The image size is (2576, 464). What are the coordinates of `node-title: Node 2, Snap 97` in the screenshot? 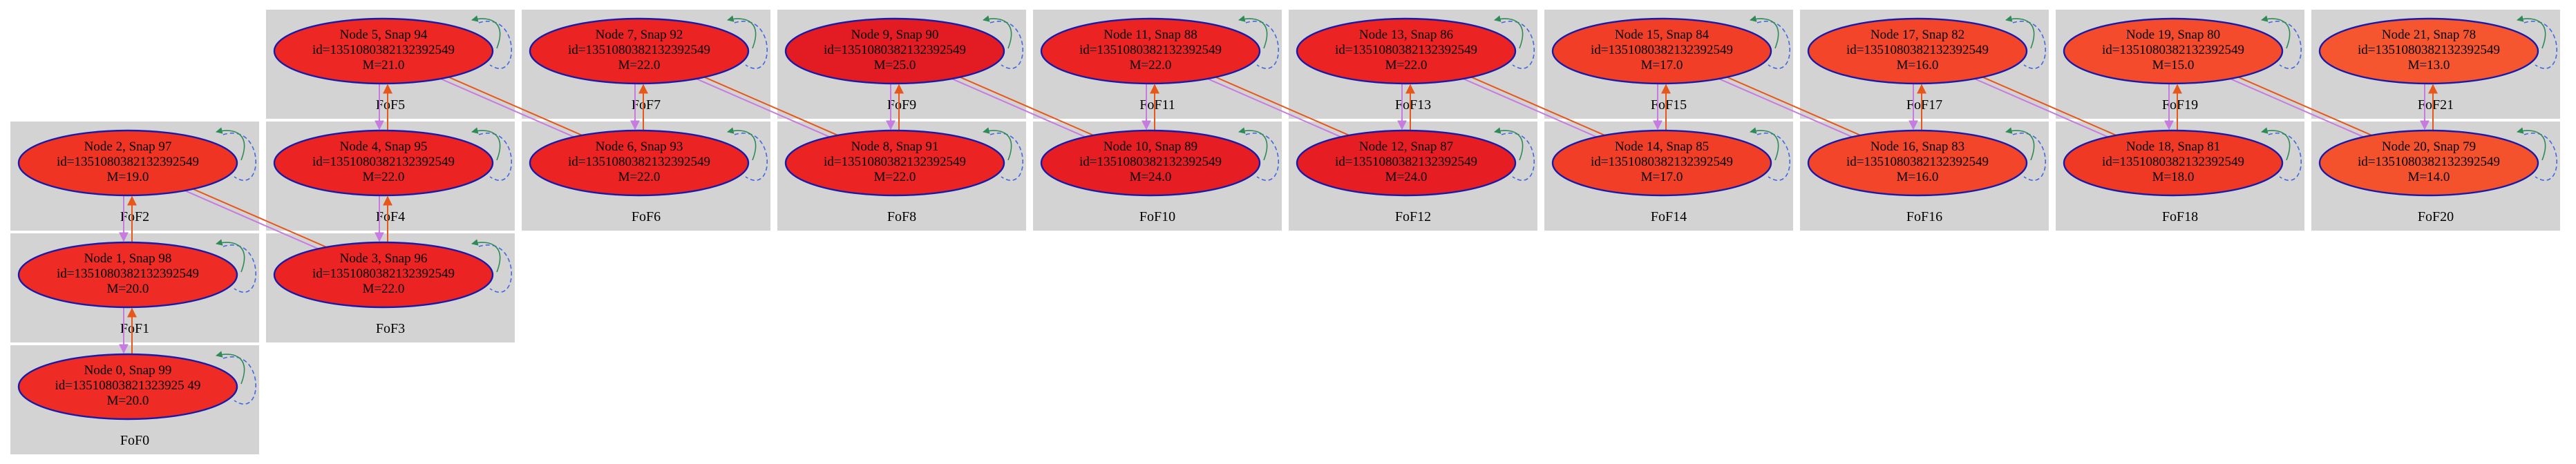 It's located at (128, 146).